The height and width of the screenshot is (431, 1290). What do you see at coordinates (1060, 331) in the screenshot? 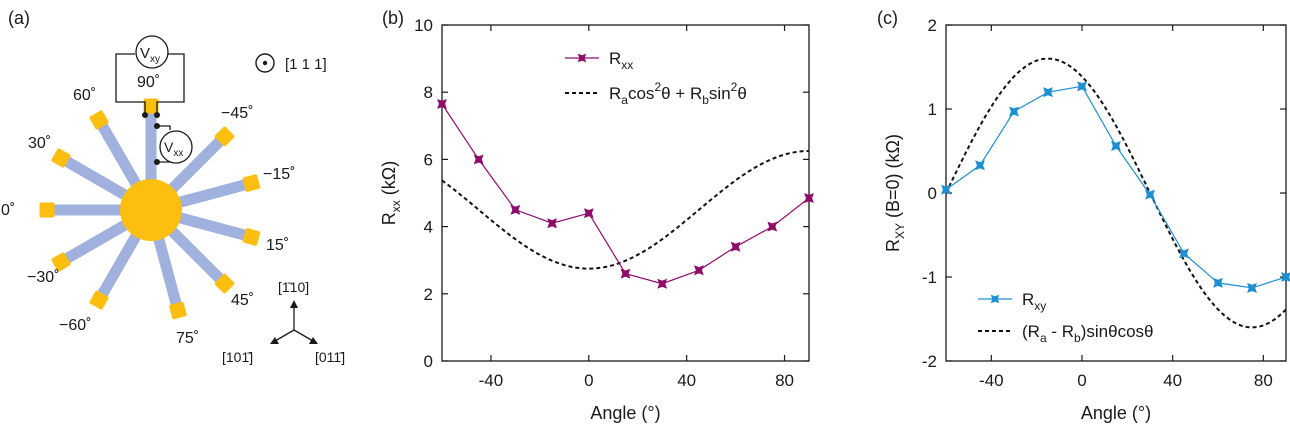
I see `tspan: - R` at bounding box center [1060, 331].